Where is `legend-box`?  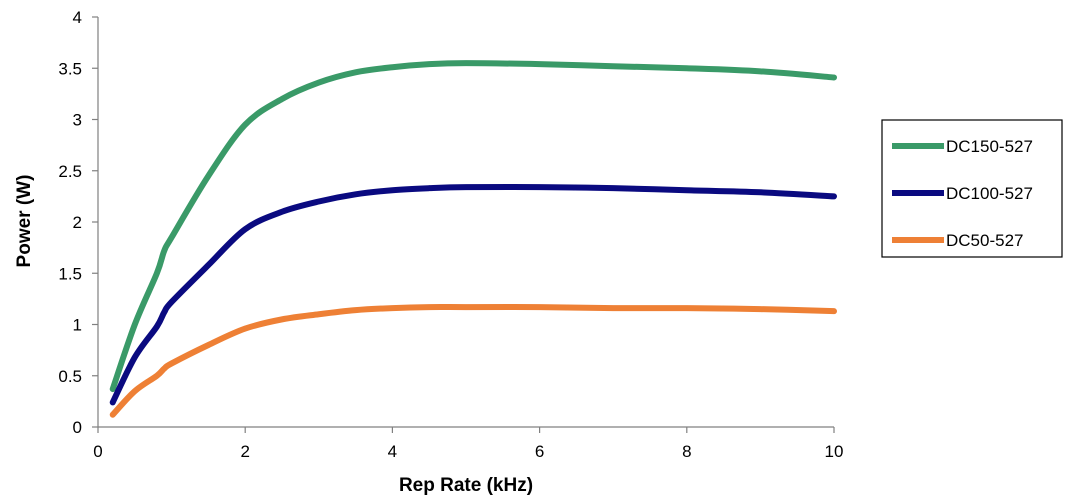
legend-box is located at coordinates (972, 188).